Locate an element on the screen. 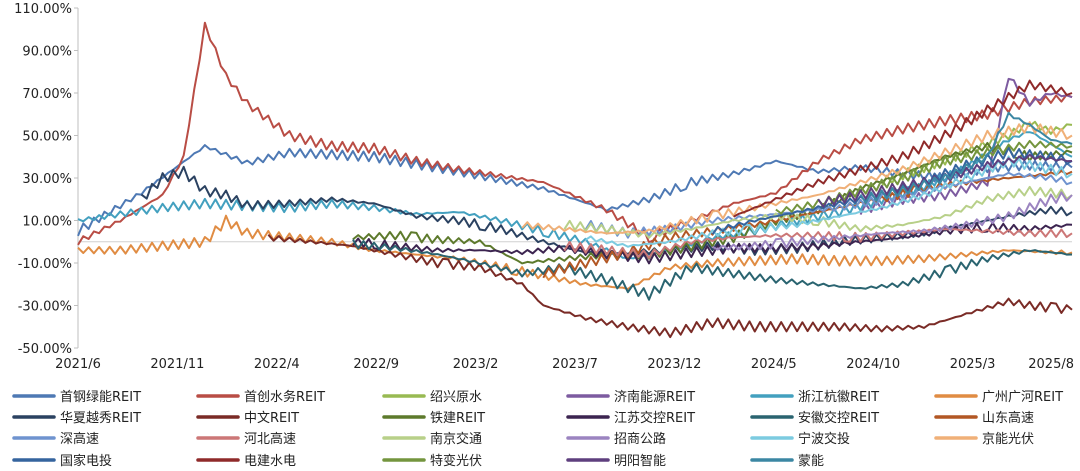  legend-label: 宁波交投 is located at coordinates (824, 439).